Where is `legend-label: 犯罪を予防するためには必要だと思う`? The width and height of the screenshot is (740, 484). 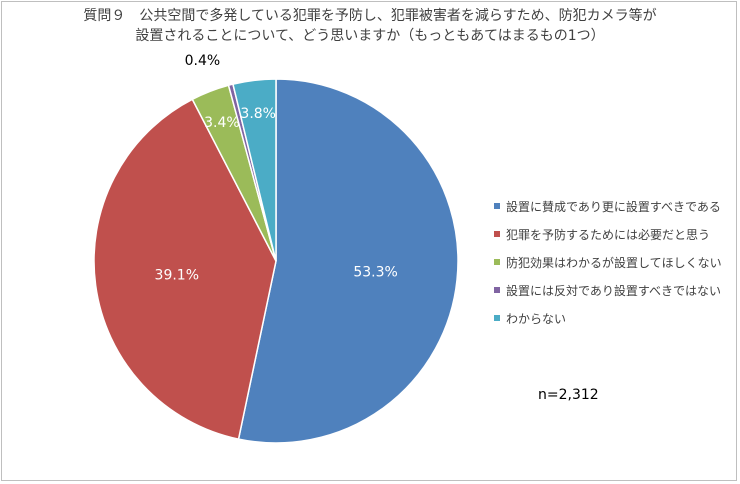 legend-label: 犯罪を予防するためには必要だと思う is located at coordinates (608, 234).